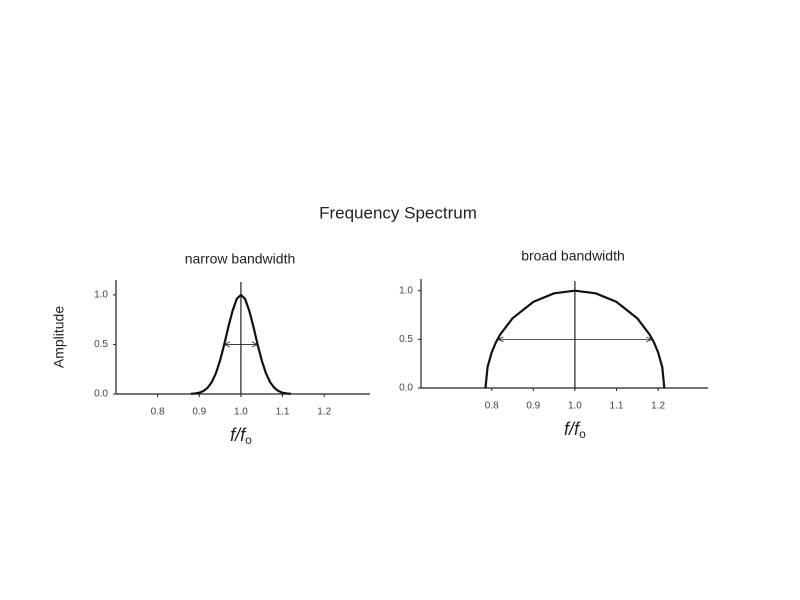  I want to click on panel-title: narrow bandwidth, so click(240, 259).